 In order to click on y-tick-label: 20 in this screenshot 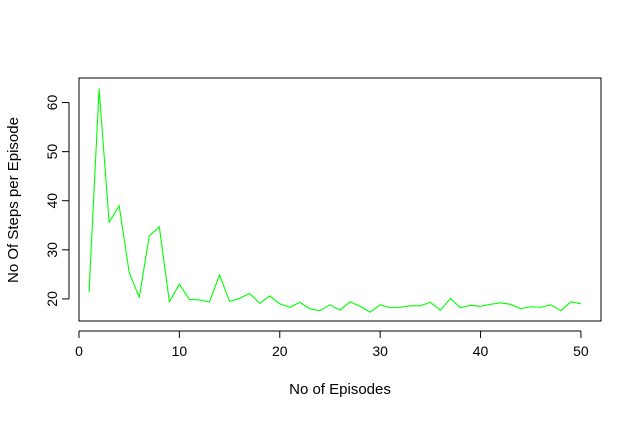, I will do `click(52, 299)`.